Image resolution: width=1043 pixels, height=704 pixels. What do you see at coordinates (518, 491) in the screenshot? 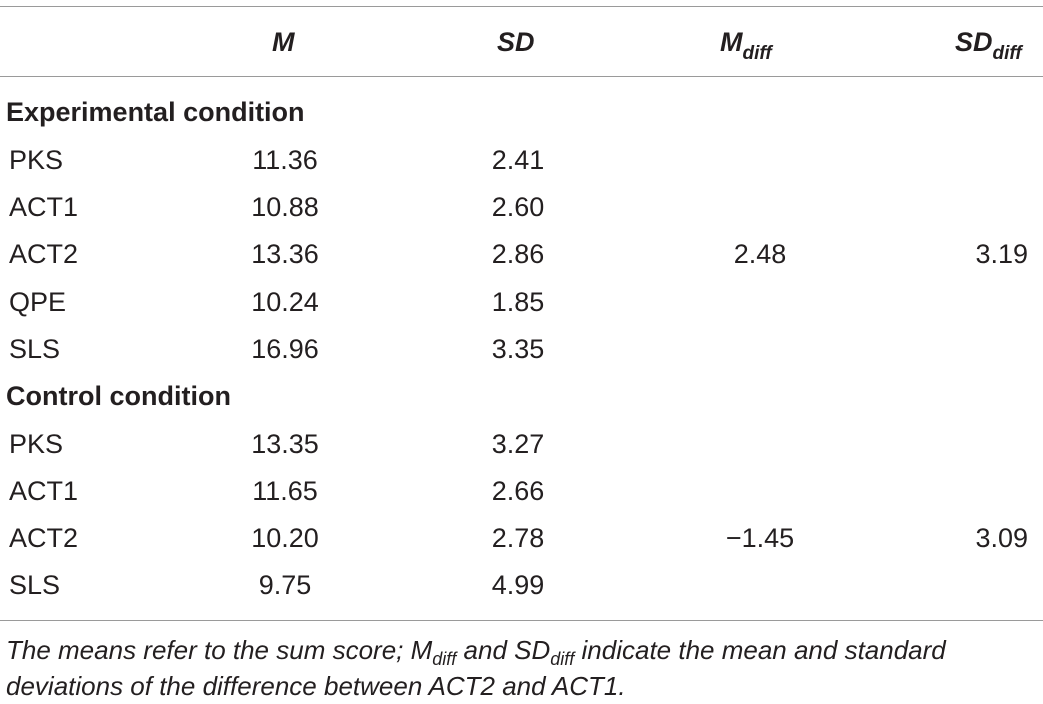
I see `row-sd: 2.66` at bounding box center [518, 491].